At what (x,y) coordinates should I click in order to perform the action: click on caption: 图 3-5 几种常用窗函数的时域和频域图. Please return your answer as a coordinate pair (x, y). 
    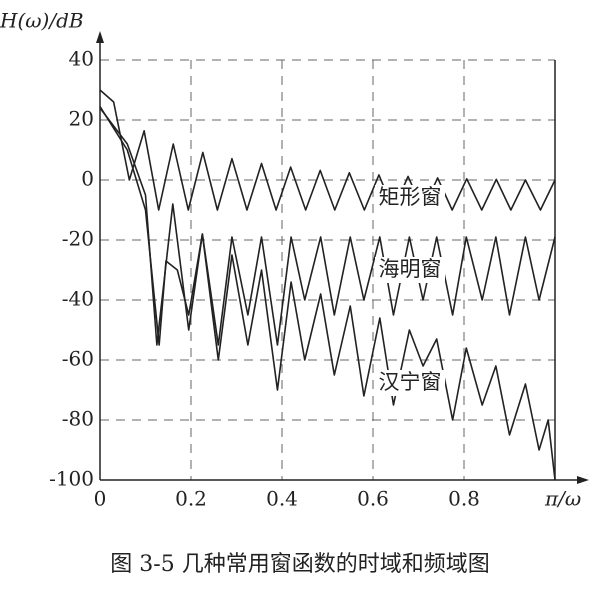
    Looking at the image, I should click on (299, 564).